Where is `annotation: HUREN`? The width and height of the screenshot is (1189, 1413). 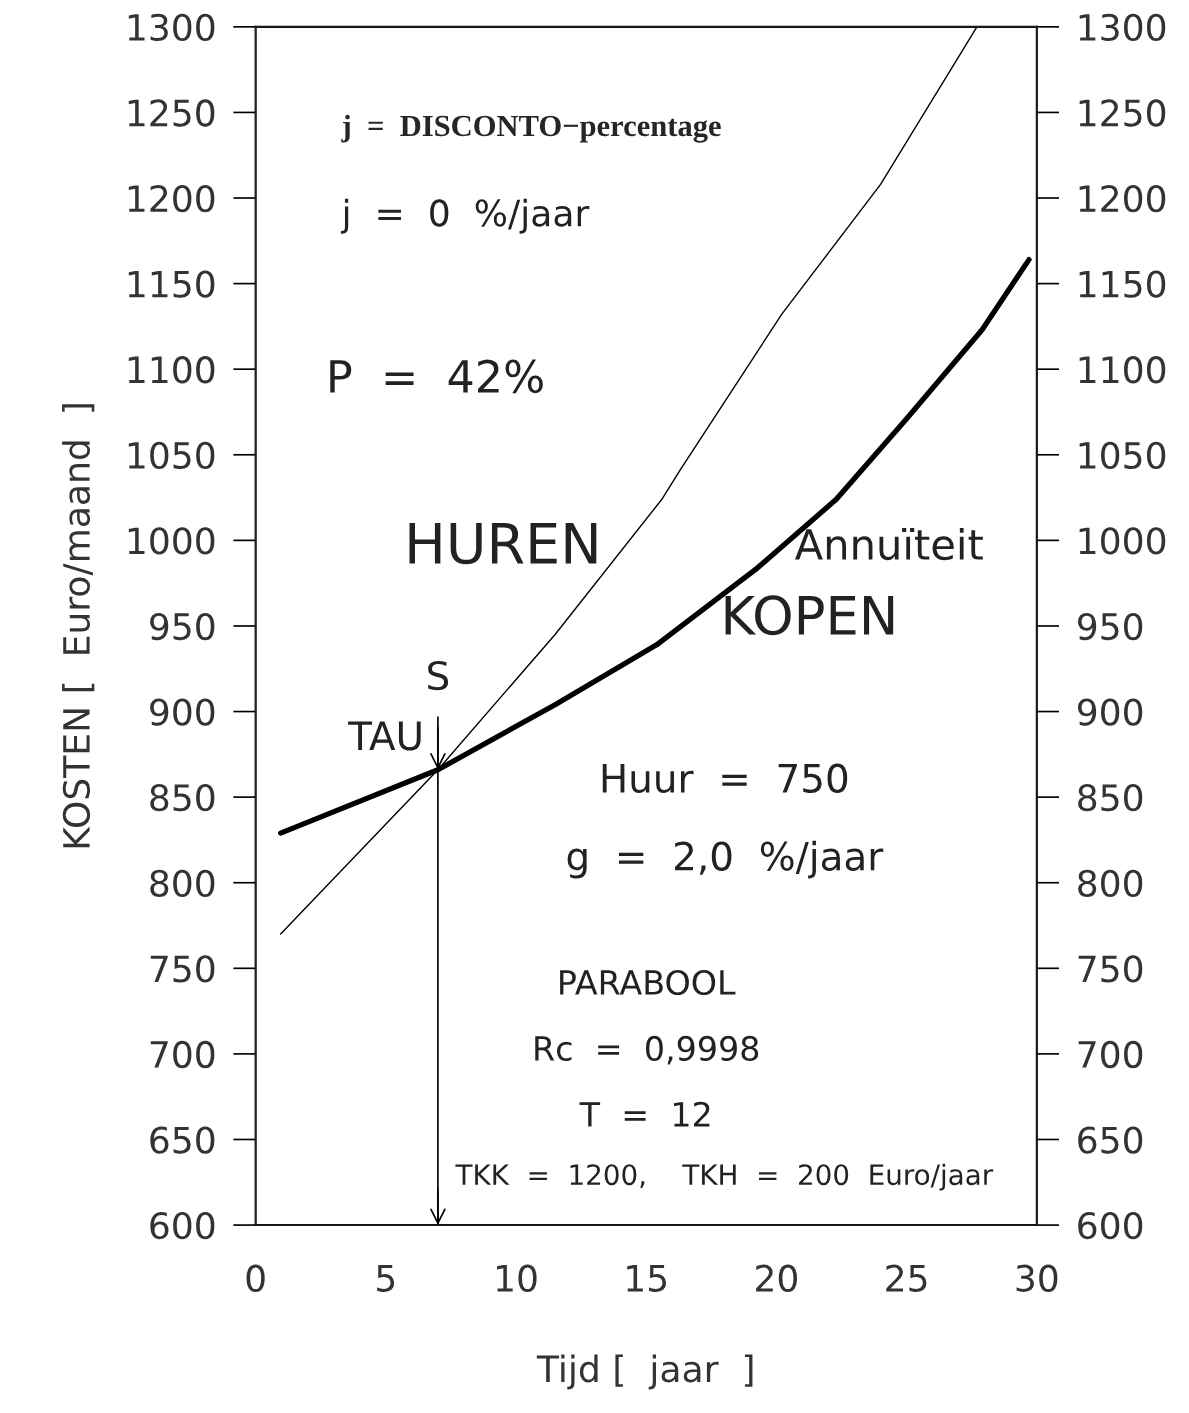
annotation: HUREN is located at coordinates (503, 543).